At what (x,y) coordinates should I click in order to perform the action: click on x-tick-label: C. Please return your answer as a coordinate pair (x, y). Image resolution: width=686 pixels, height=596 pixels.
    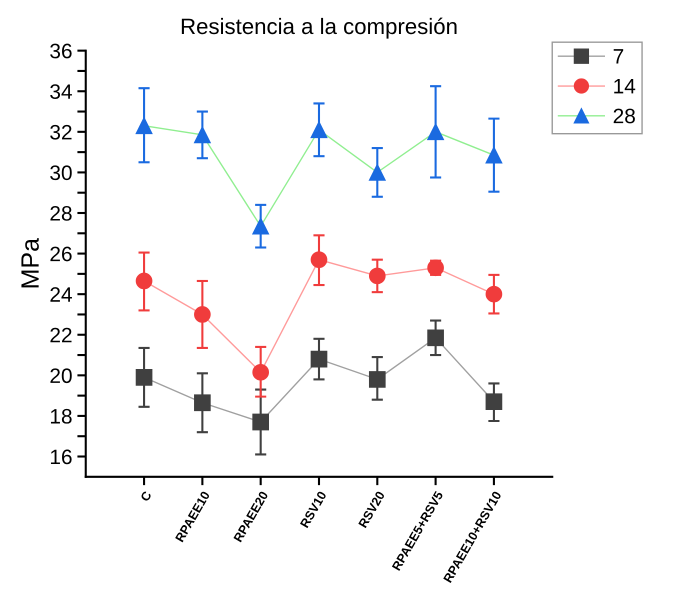
    Looking at the image, I should click on (146, 496).